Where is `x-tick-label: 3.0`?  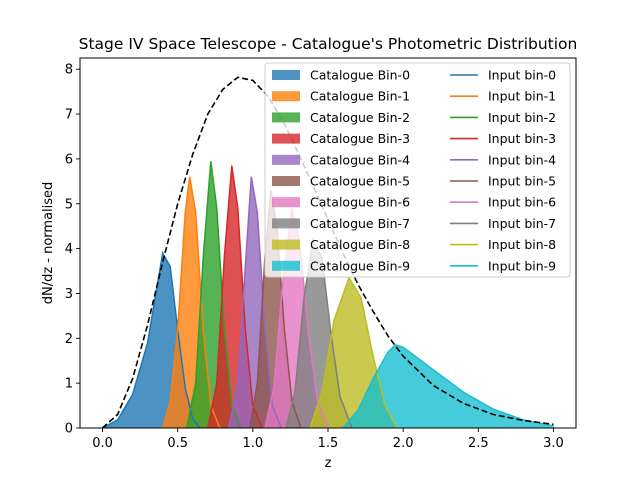 x-tick-label: 3.0 is located at coordinates (553, 443).